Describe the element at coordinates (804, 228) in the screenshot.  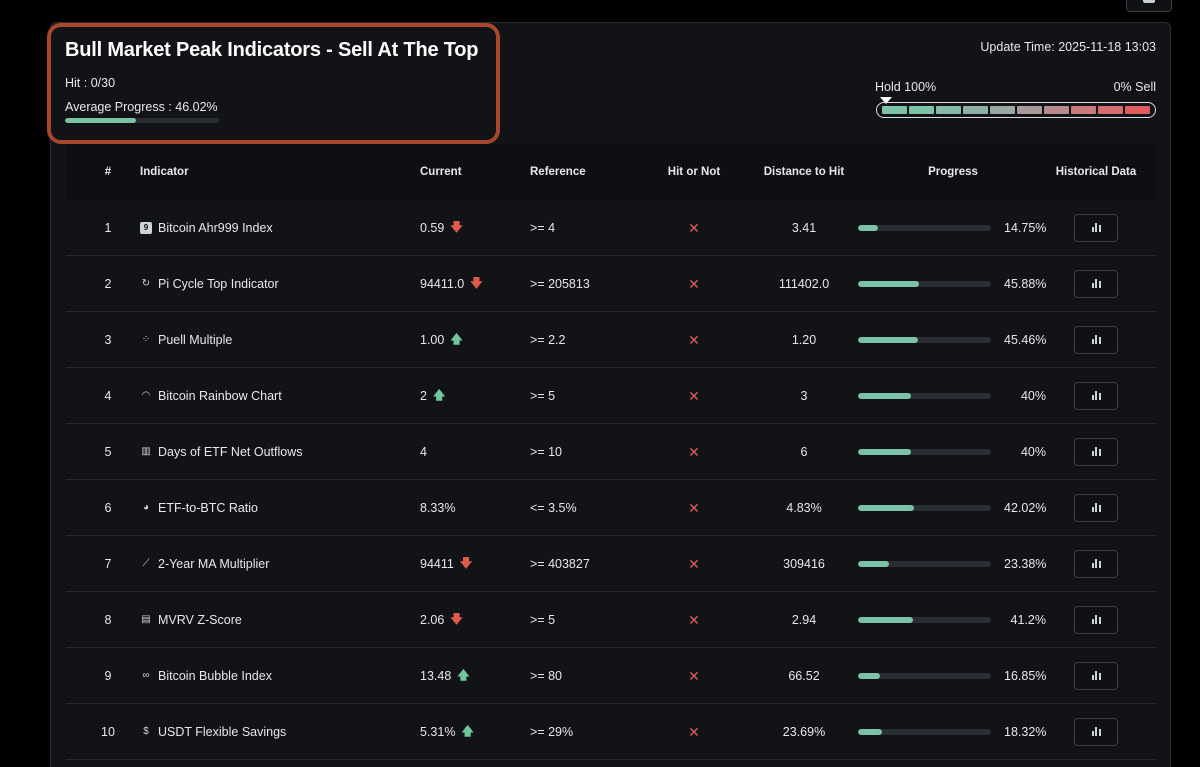
I see `distance-value: 3.41` at that location.